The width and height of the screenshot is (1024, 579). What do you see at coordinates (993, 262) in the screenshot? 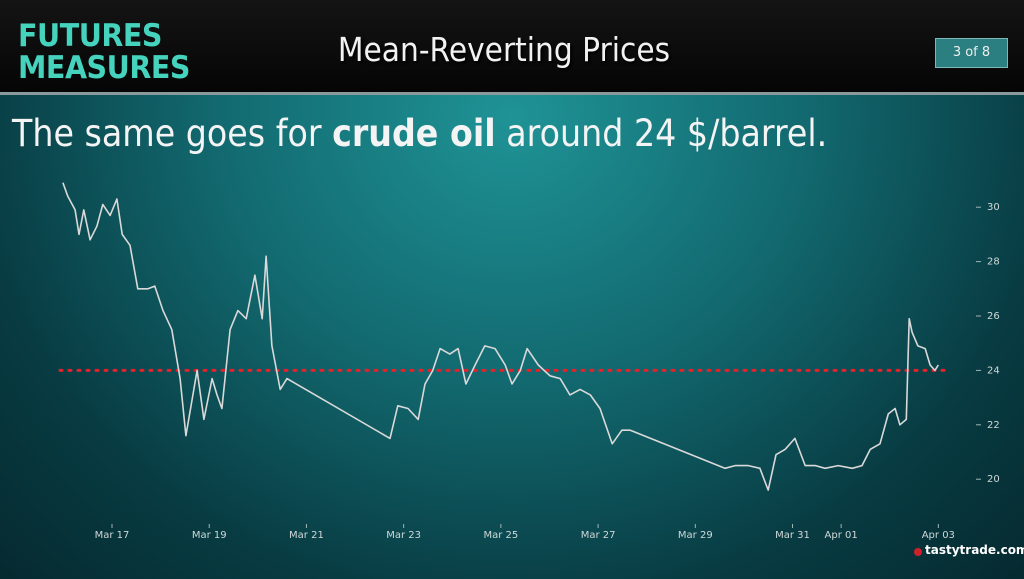
I see `y-tick-label: 28` at bounding box center [993, 262].